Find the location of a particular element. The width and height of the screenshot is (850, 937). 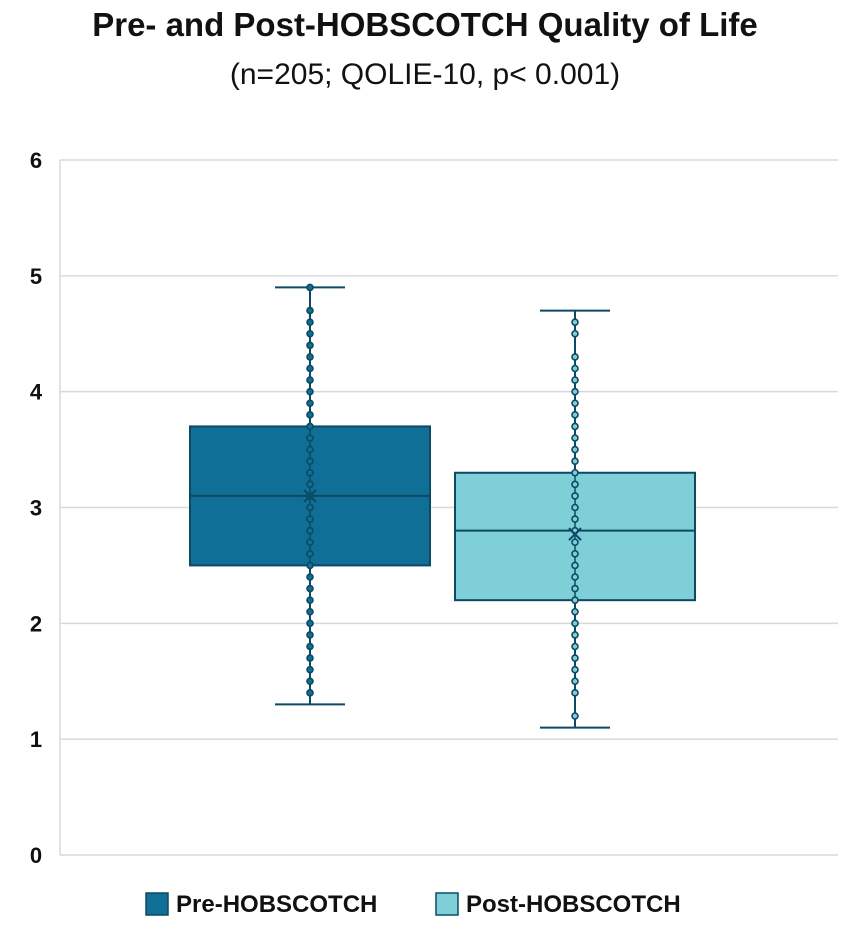

chart-title: Pre- and Post-HOBSCOTCH Quality of Life is located at coordinates (425, 24).